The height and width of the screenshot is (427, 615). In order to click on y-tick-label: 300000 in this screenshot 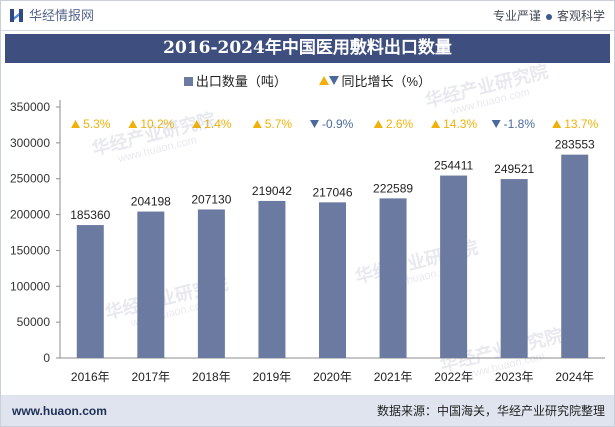, I will do `click(30, 143)`.